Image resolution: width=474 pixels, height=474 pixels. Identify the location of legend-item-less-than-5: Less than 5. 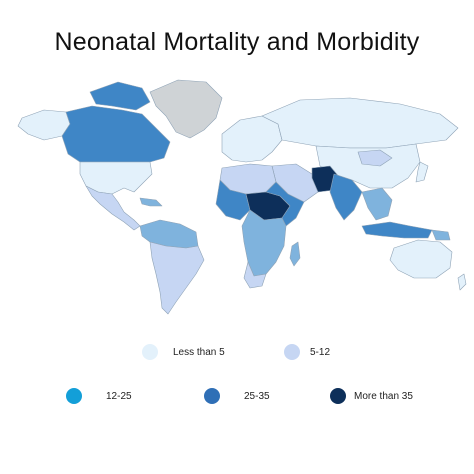
(183, 352).